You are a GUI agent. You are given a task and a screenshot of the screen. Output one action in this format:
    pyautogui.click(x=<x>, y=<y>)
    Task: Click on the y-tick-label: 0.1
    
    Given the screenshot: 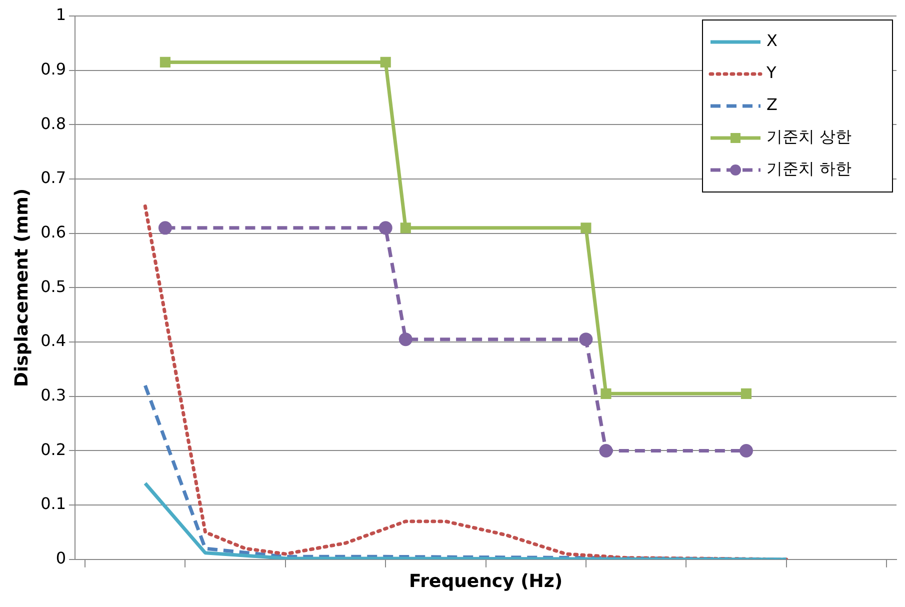 What is the action you would take?
    pyautogui.click(x=53, y=504)
    